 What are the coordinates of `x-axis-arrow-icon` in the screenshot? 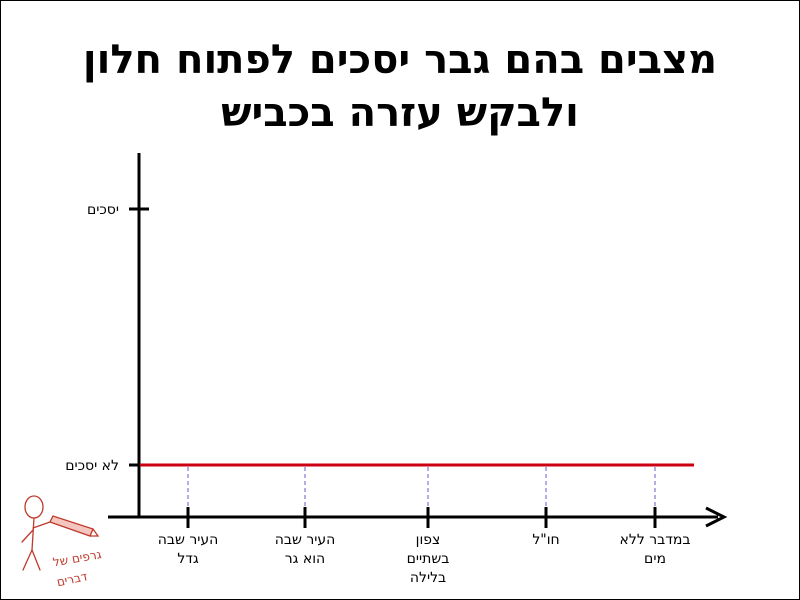 It's located at (716, 517).